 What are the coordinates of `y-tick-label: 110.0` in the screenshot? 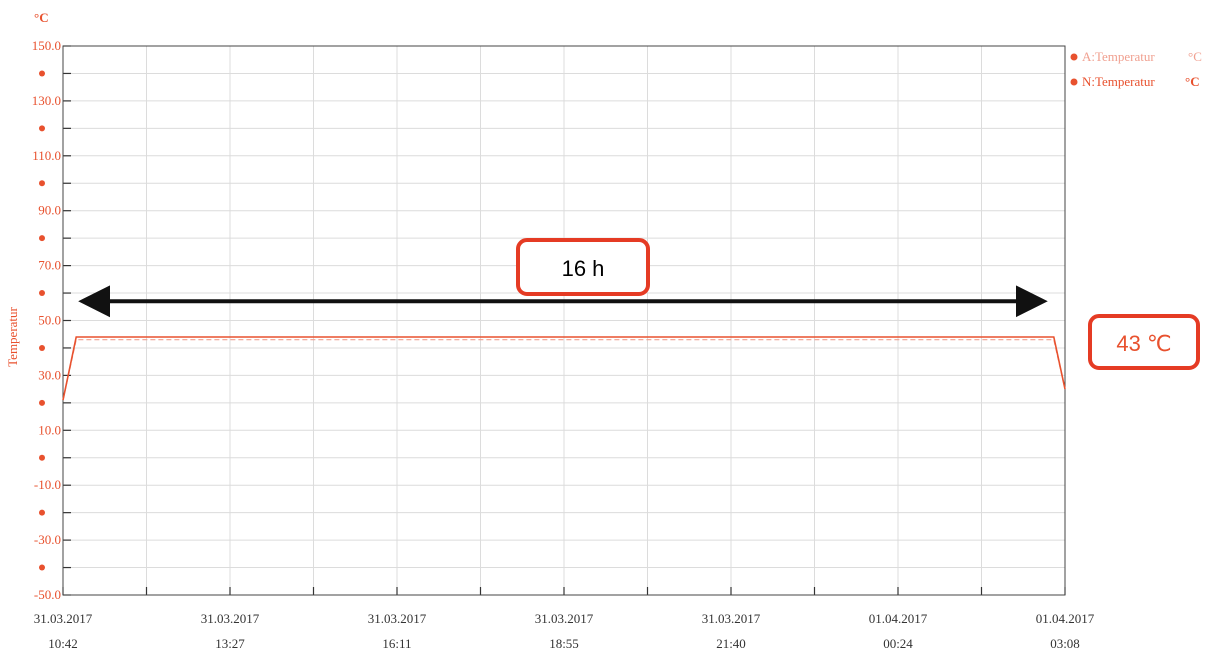 It's located at (46, 155).